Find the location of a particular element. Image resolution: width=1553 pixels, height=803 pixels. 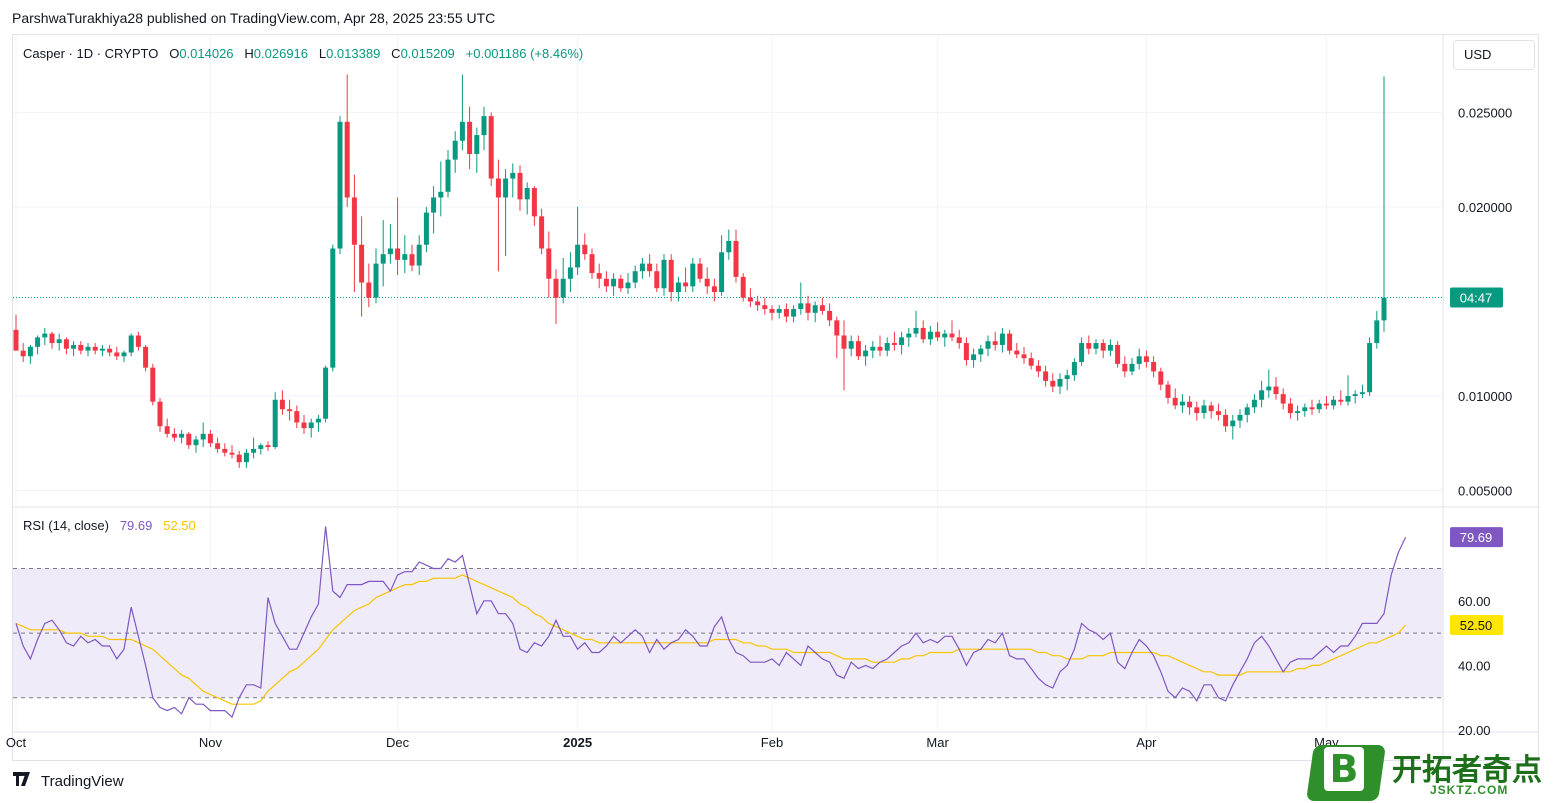

x-tick-label: Dec is located at coordinates (398, 742).